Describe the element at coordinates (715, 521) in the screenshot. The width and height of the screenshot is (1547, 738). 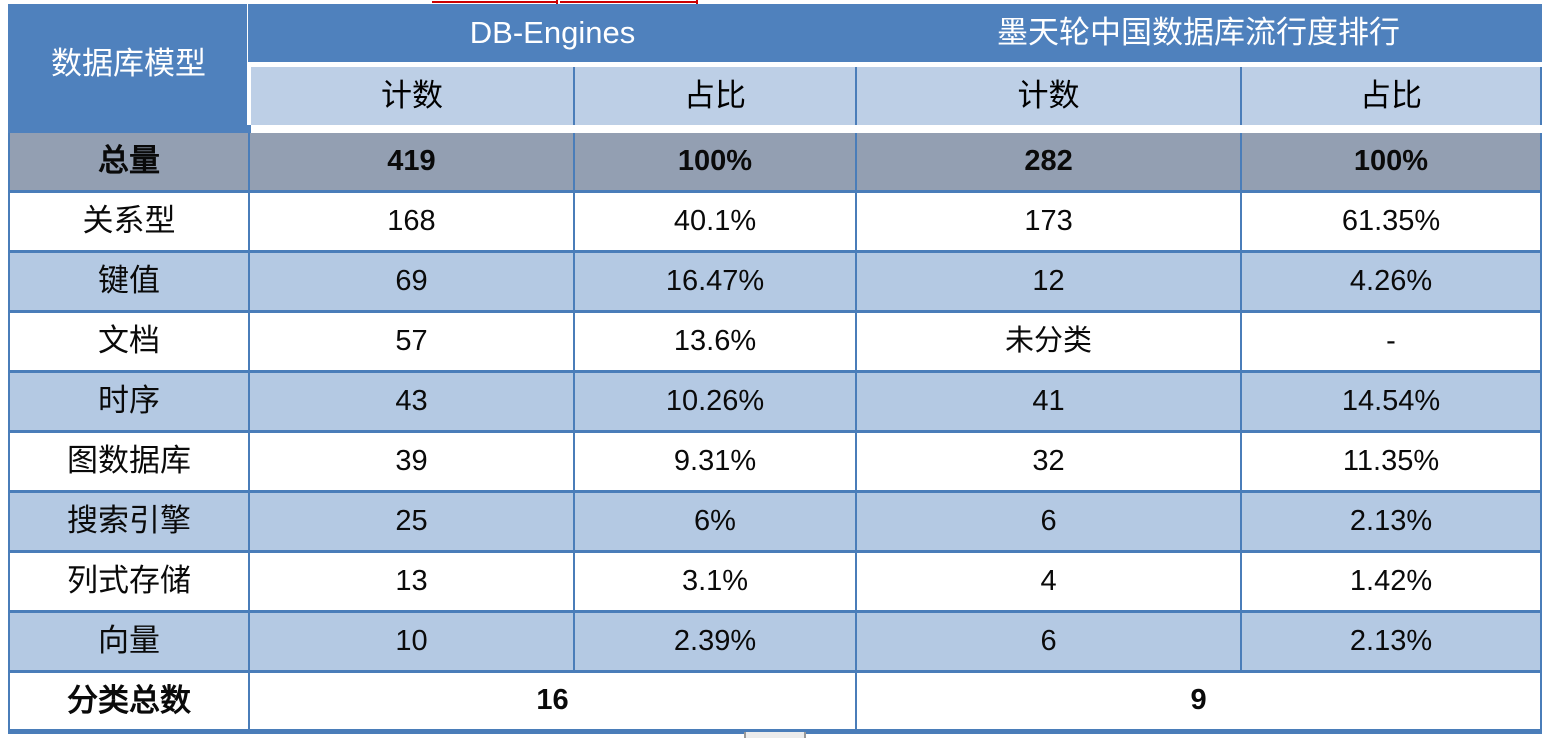
I see `cell-db-share: 6%` at that location.